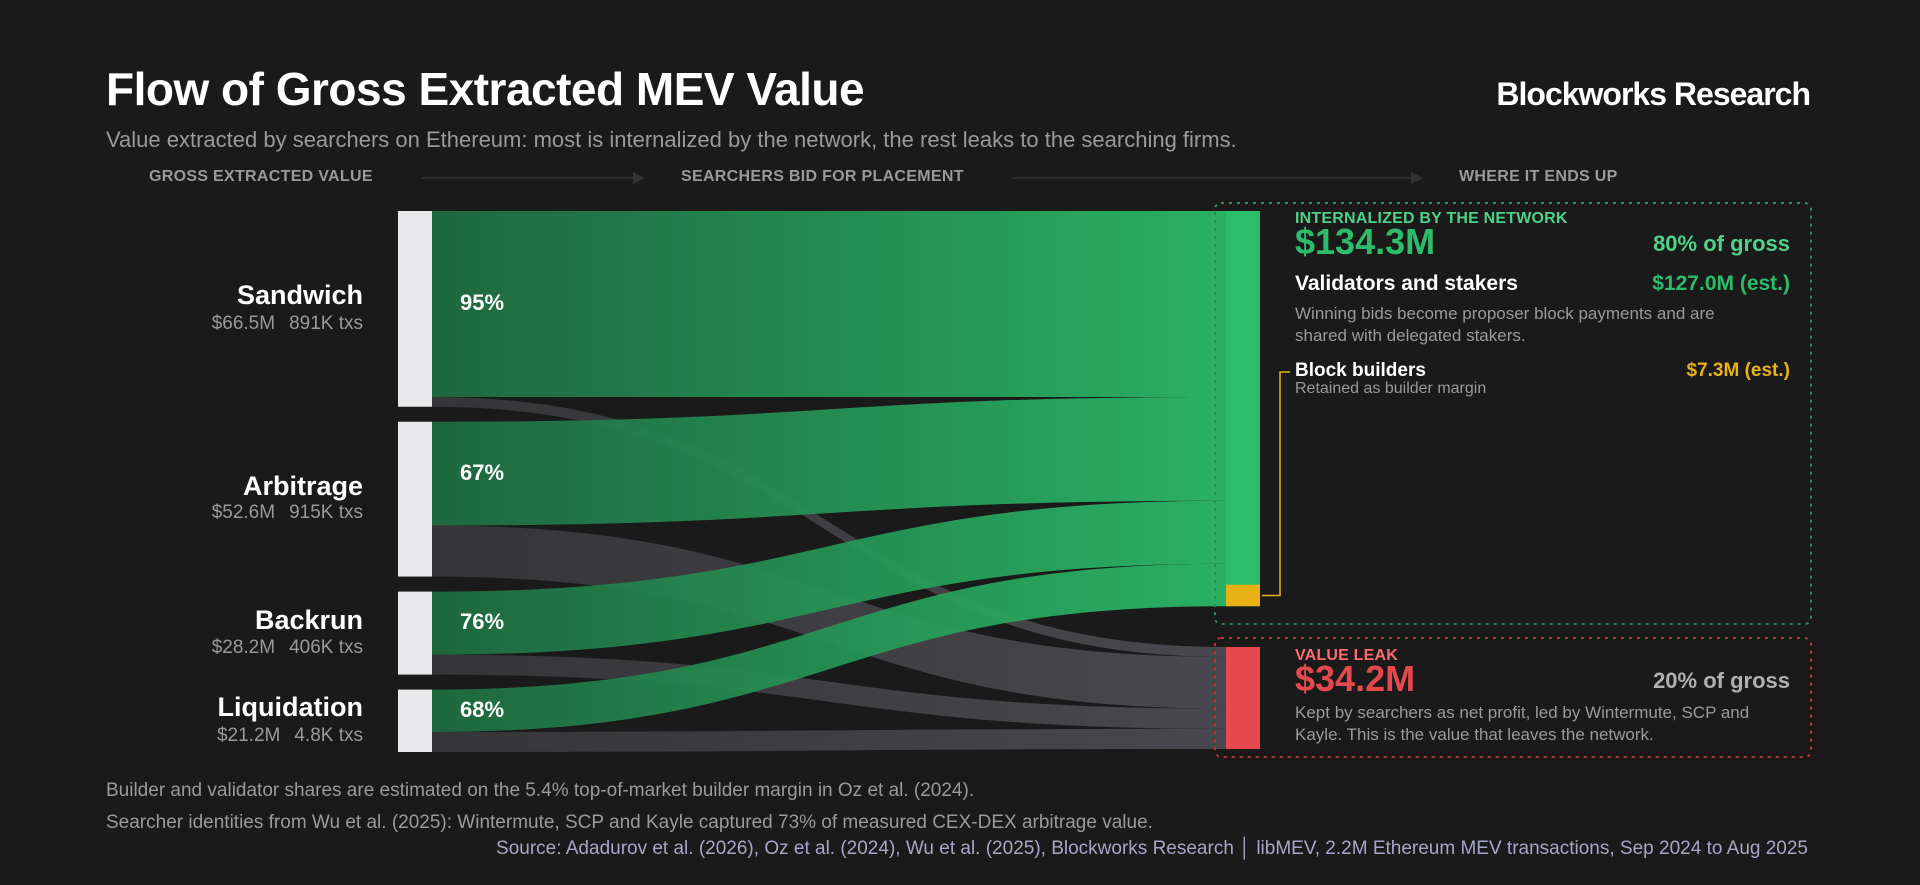  What do you see at coordinates (1538, 176) in the screenshot?
I see `stage-label-destination: WHERE IT ENDS UP` at bounding box center [1538, 176].